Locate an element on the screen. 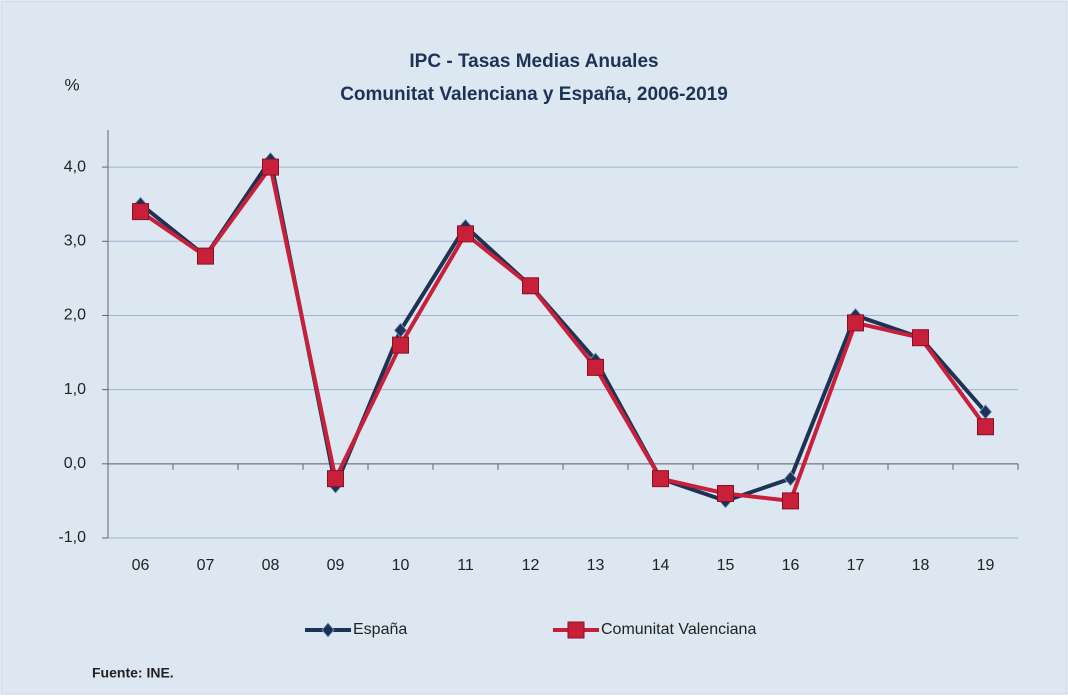 The height and width of the screenshot is (700, 1068). y-tick-label: 1,0 is located at coordinates (75, 389).